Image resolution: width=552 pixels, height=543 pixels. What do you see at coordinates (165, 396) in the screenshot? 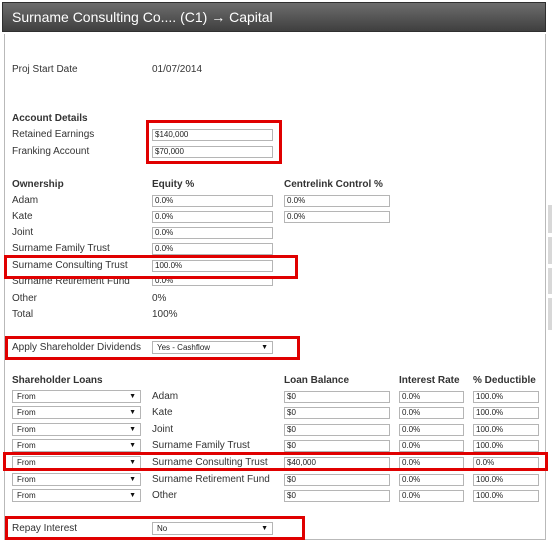
I see `loan-row-name: Adam` at bounding box center [165, 396].